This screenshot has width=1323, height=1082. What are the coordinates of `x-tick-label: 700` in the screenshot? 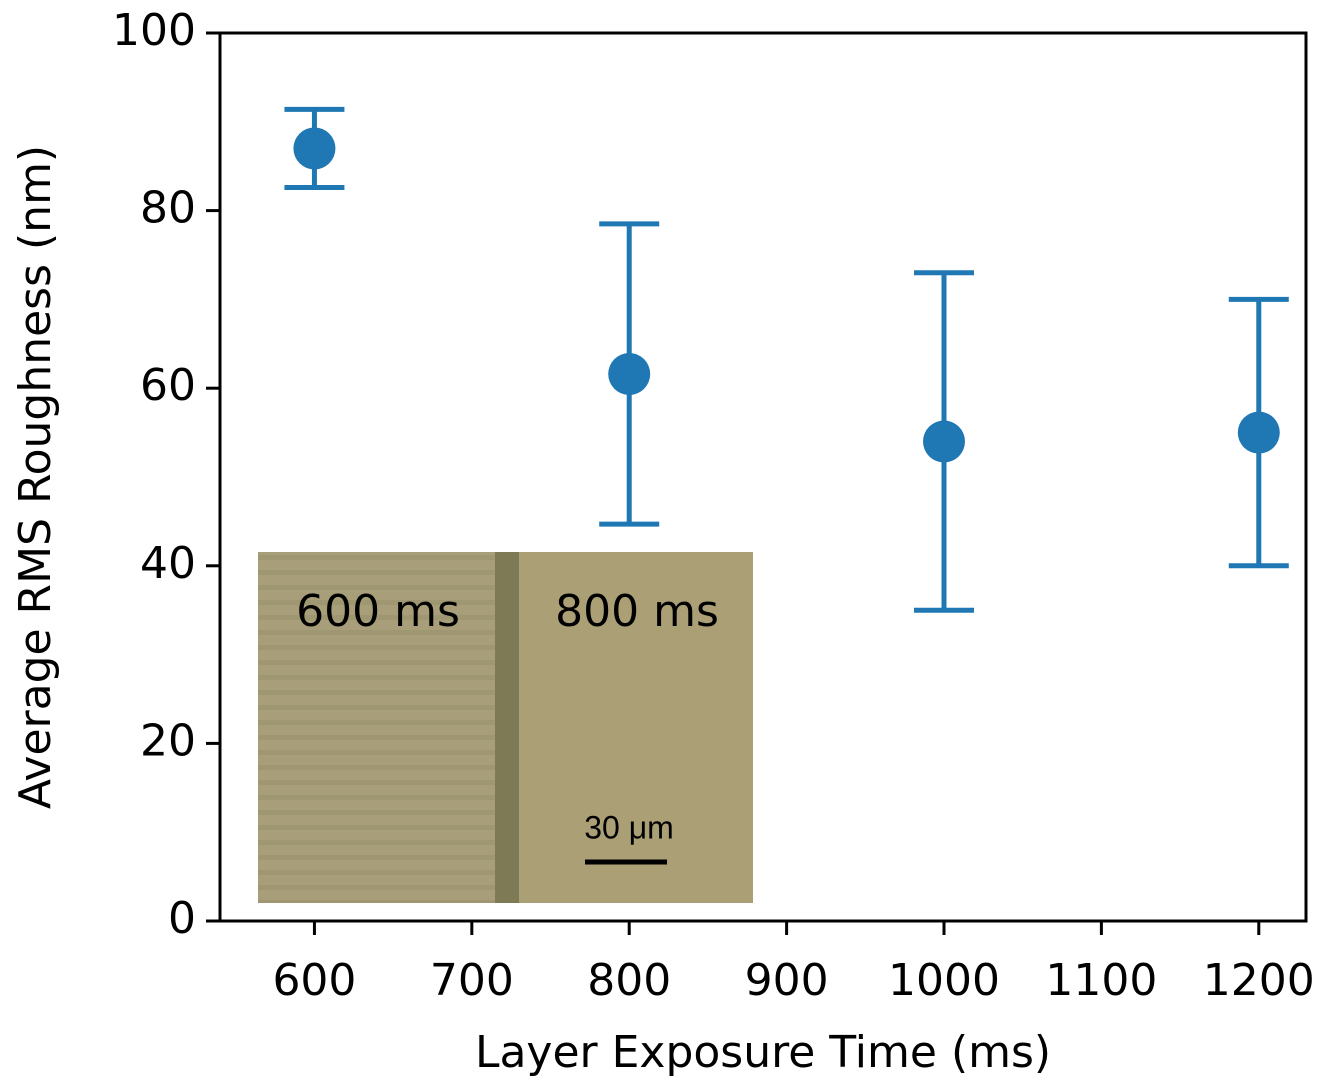 It's located at (472, 980).